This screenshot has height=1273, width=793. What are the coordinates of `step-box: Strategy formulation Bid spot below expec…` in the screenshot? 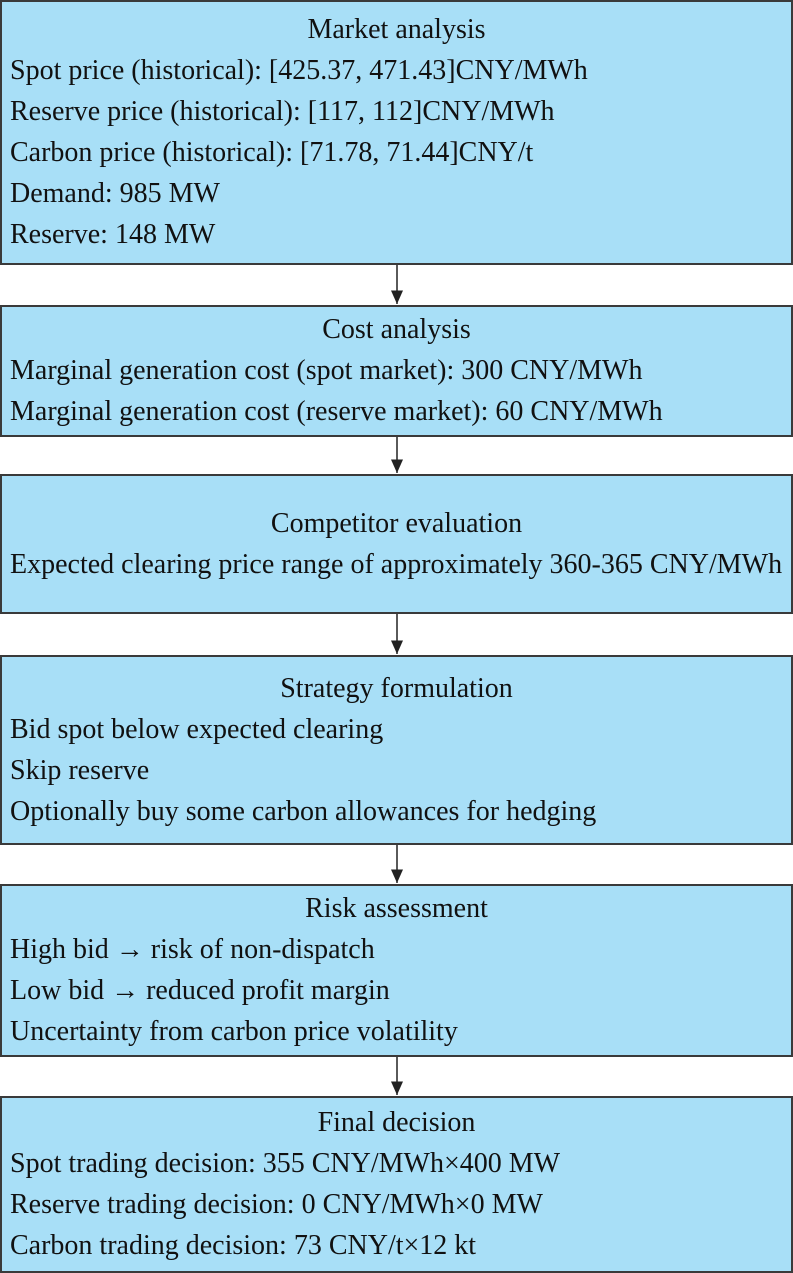 It's located at (396, 750).